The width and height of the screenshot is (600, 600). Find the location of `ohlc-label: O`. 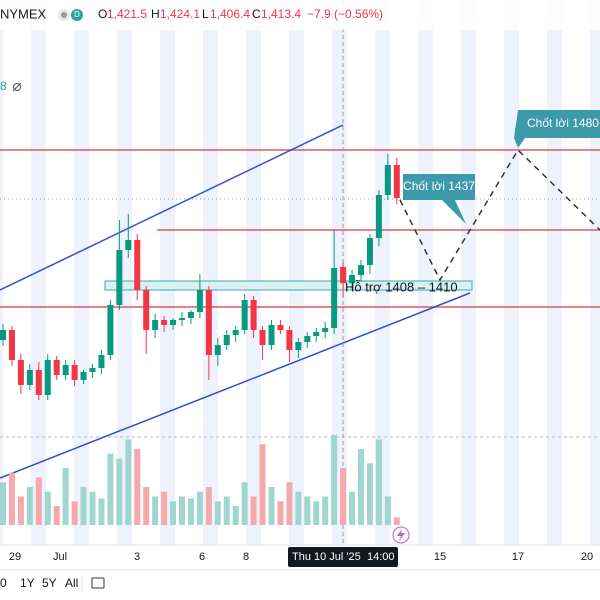

ohlc-label: O is located at coordinates (102, 14).